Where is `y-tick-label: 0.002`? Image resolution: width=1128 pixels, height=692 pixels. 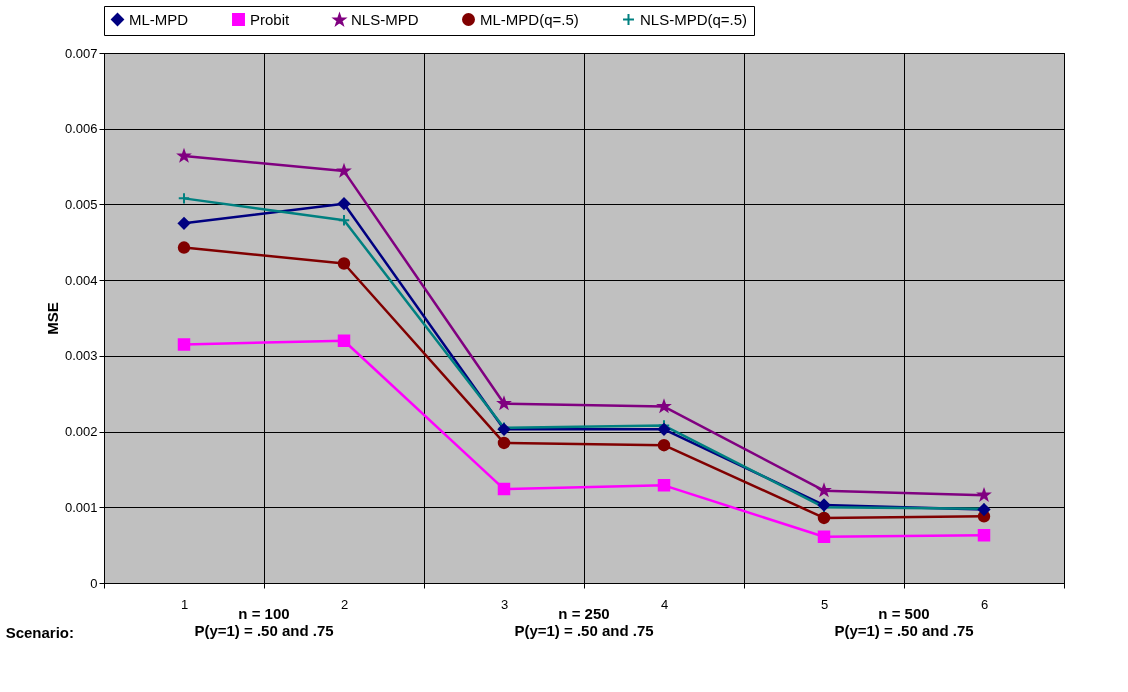
y-tick-label: 0.002 is located at coordinates (81, 432).